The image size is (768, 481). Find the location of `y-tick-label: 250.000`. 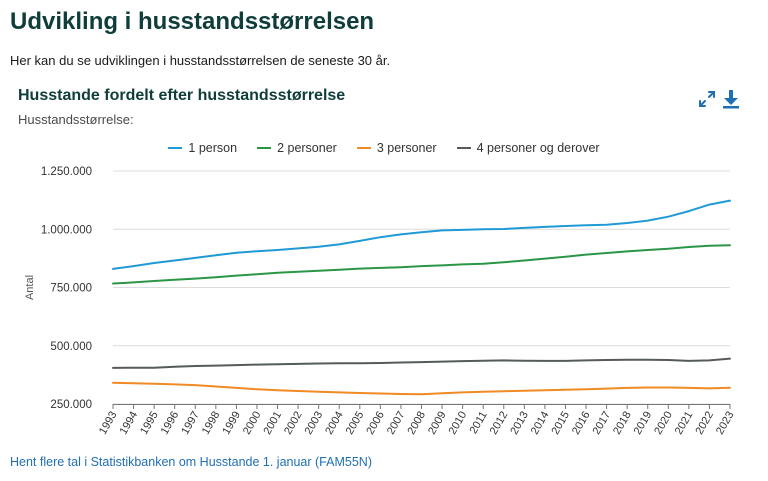

y-tick-label: 250.000 is located at coordinates (71, 405).